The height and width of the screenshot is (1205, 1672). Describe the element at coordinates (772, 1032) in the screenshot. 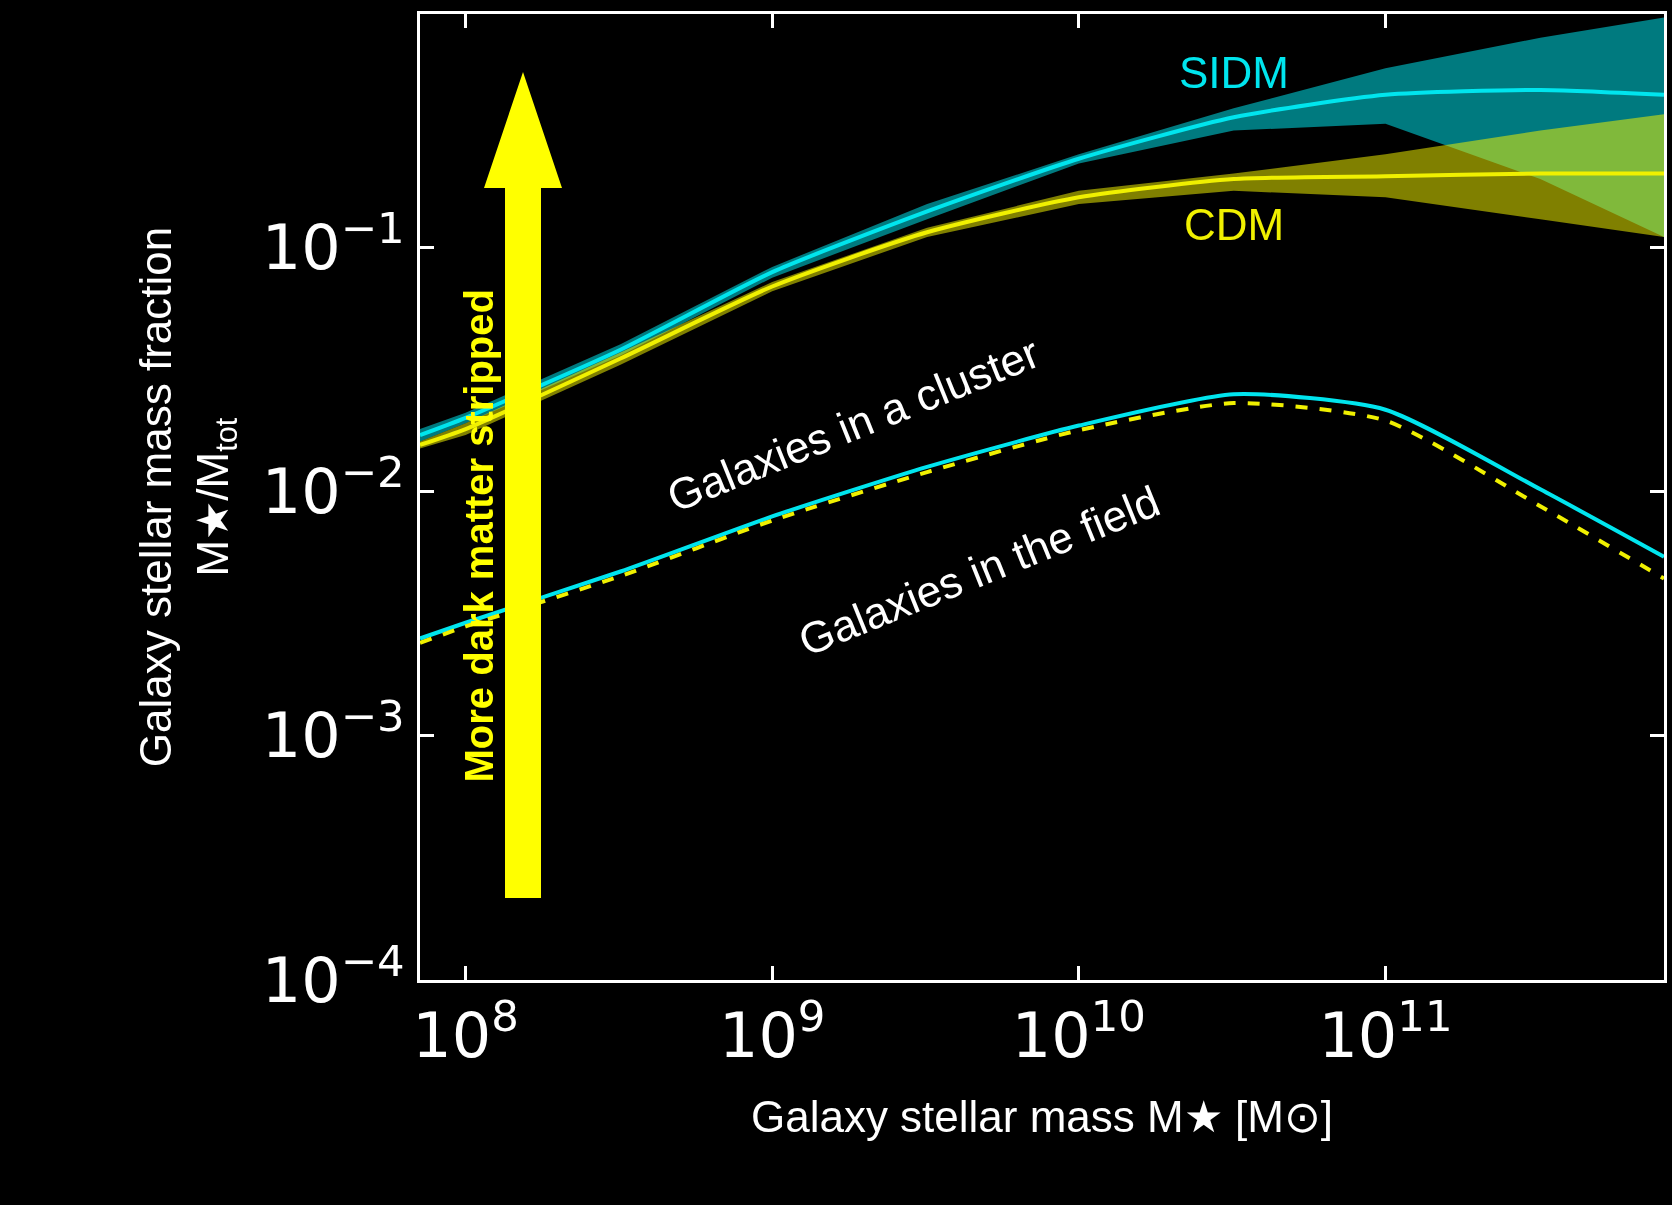

I see `x-tick-label: 10$^{9}$` at that location.